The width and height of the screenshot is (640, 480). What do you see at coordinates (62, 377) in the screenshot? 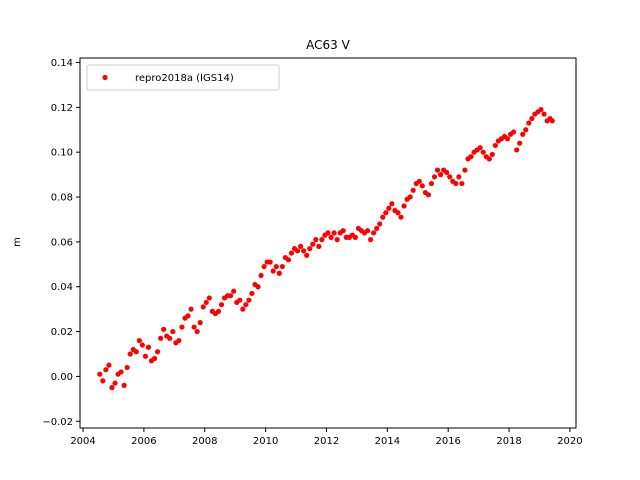
I see `y-tick-label: 0.00` at bounding box center [62, 377].